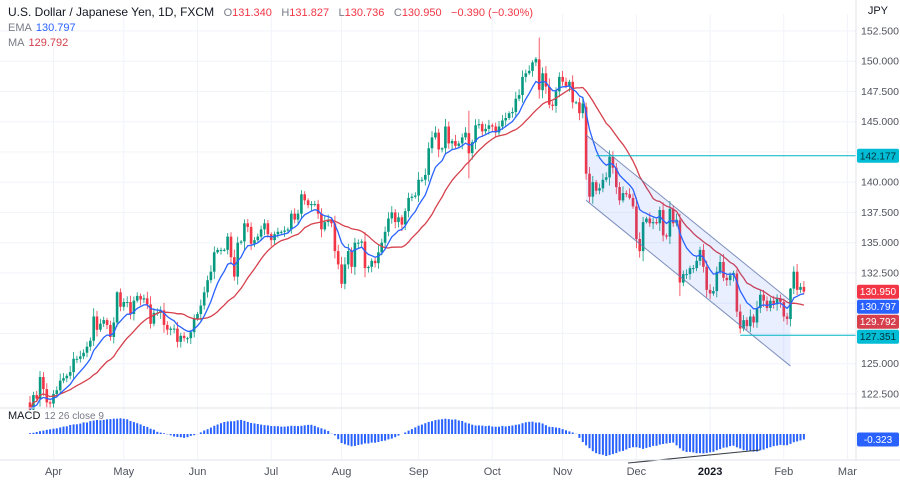 This screenshot has height=482, width=900. I want to click on high-label: H, so click(285, 13).